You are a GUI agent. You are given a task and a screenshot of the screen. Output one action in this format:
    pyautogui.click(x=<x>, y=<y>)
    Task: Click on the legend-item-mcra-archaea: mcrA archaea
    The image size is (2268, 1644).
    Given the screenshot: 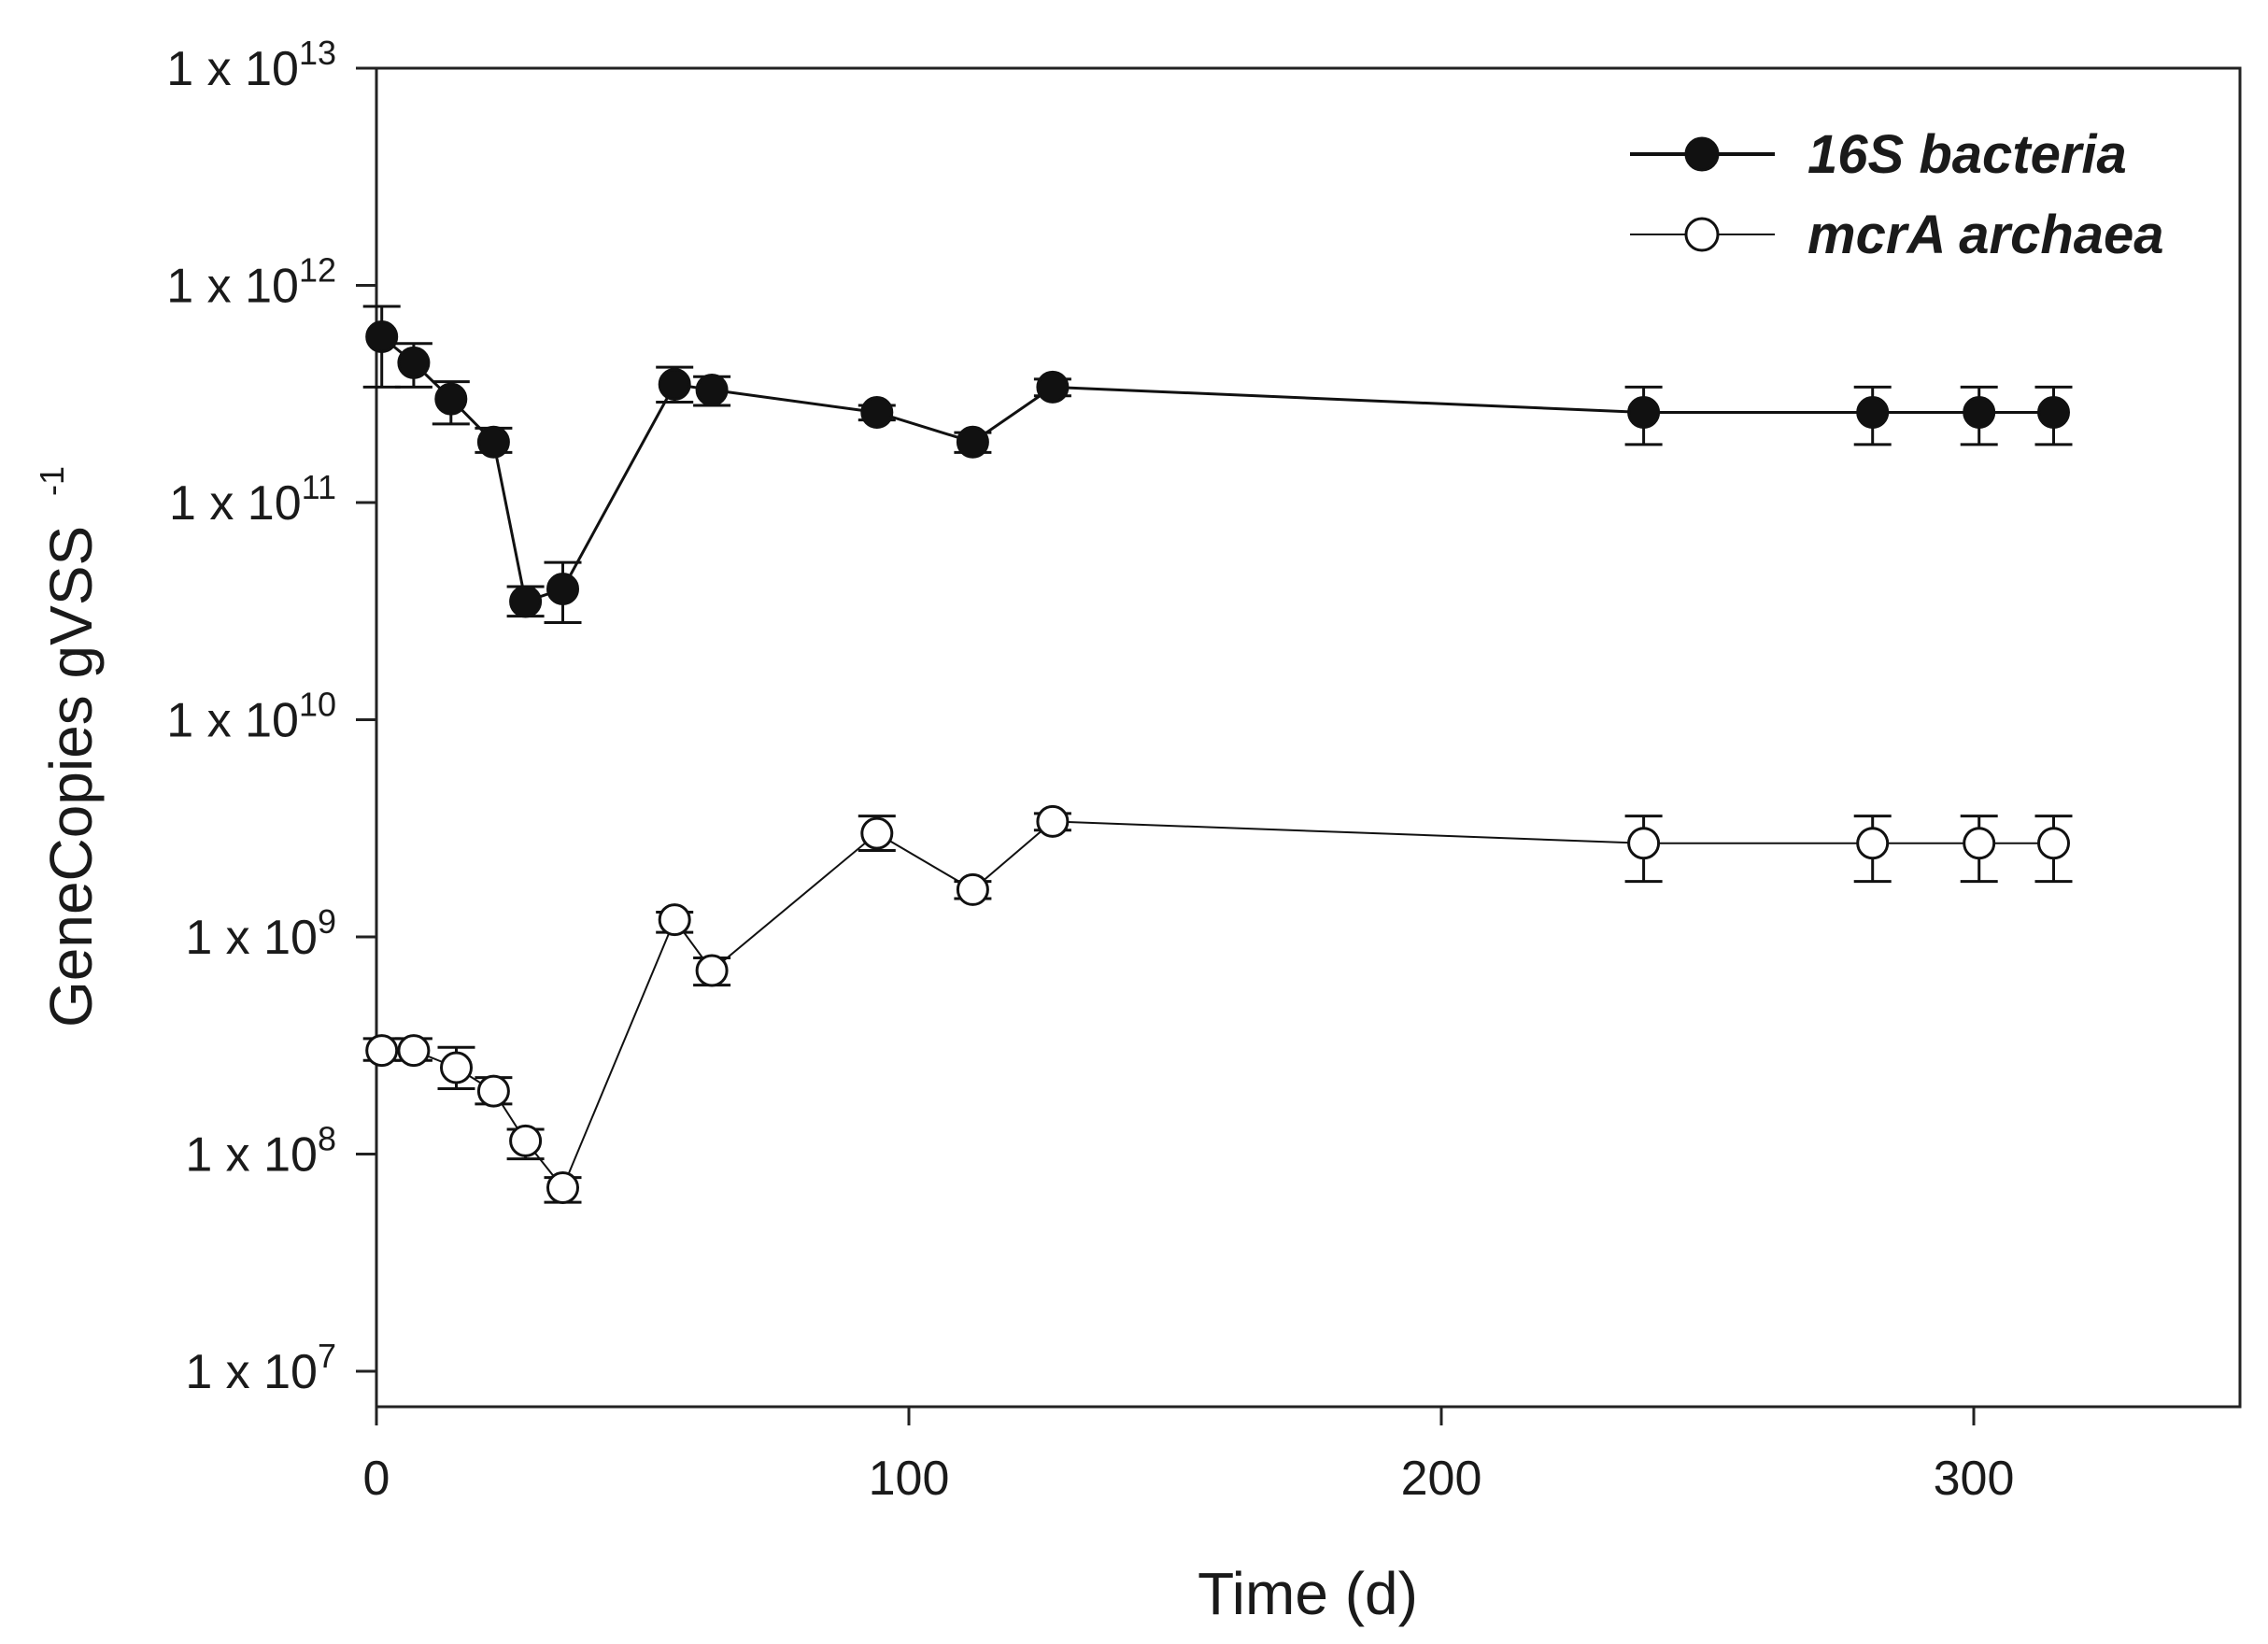 What is the action you would take?
    pyautogui.click(x=1897, y=235)
    